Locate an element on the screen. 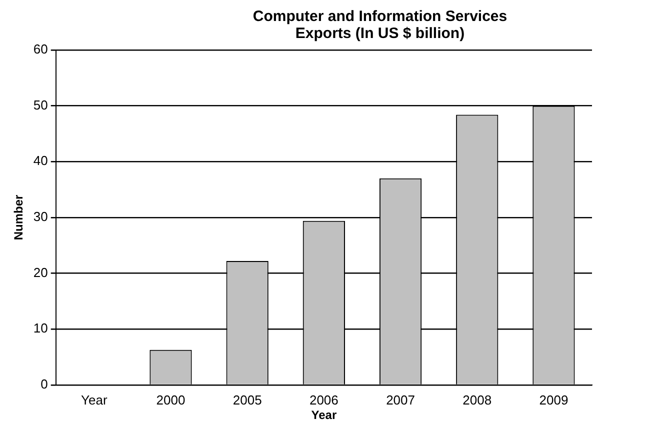 The image size is (647, 431). x-tick-label: 2000 is located at coordinates (171, 400).